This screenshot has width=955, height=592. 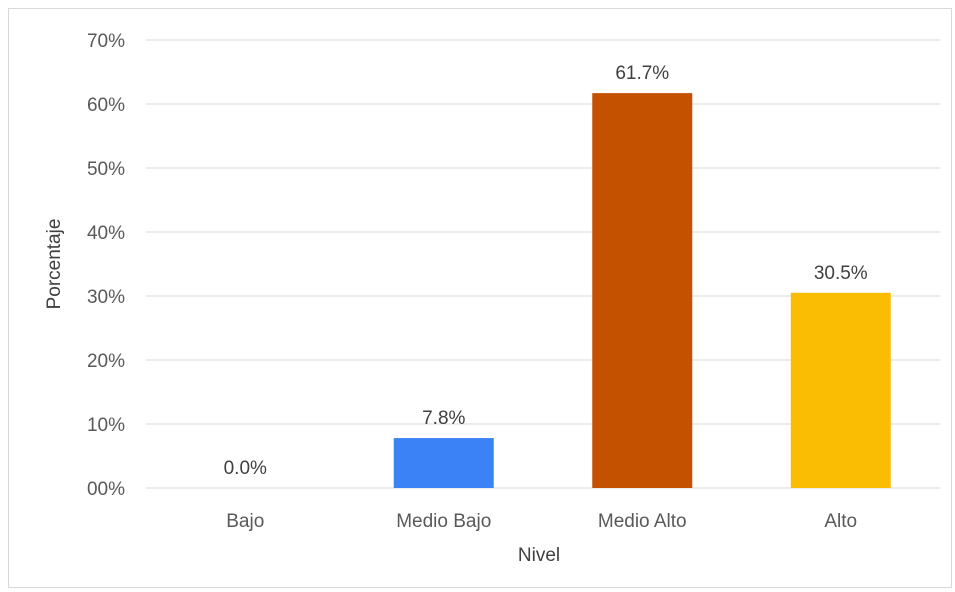 I want to click on data-label: 30.5%, so click(x=841, y=273).